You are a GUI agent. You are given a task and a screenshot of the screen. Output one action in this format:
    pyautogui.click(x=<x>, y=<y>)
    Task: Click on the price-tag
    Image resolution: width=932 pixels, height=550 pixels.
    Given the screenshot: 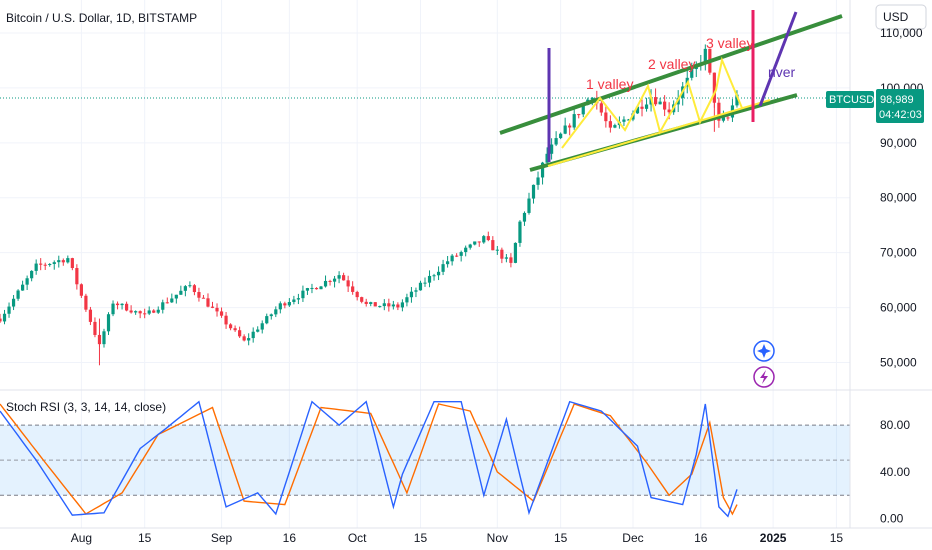 What is the action you would take?
    pyautogui.click(x=900, y=106)
    